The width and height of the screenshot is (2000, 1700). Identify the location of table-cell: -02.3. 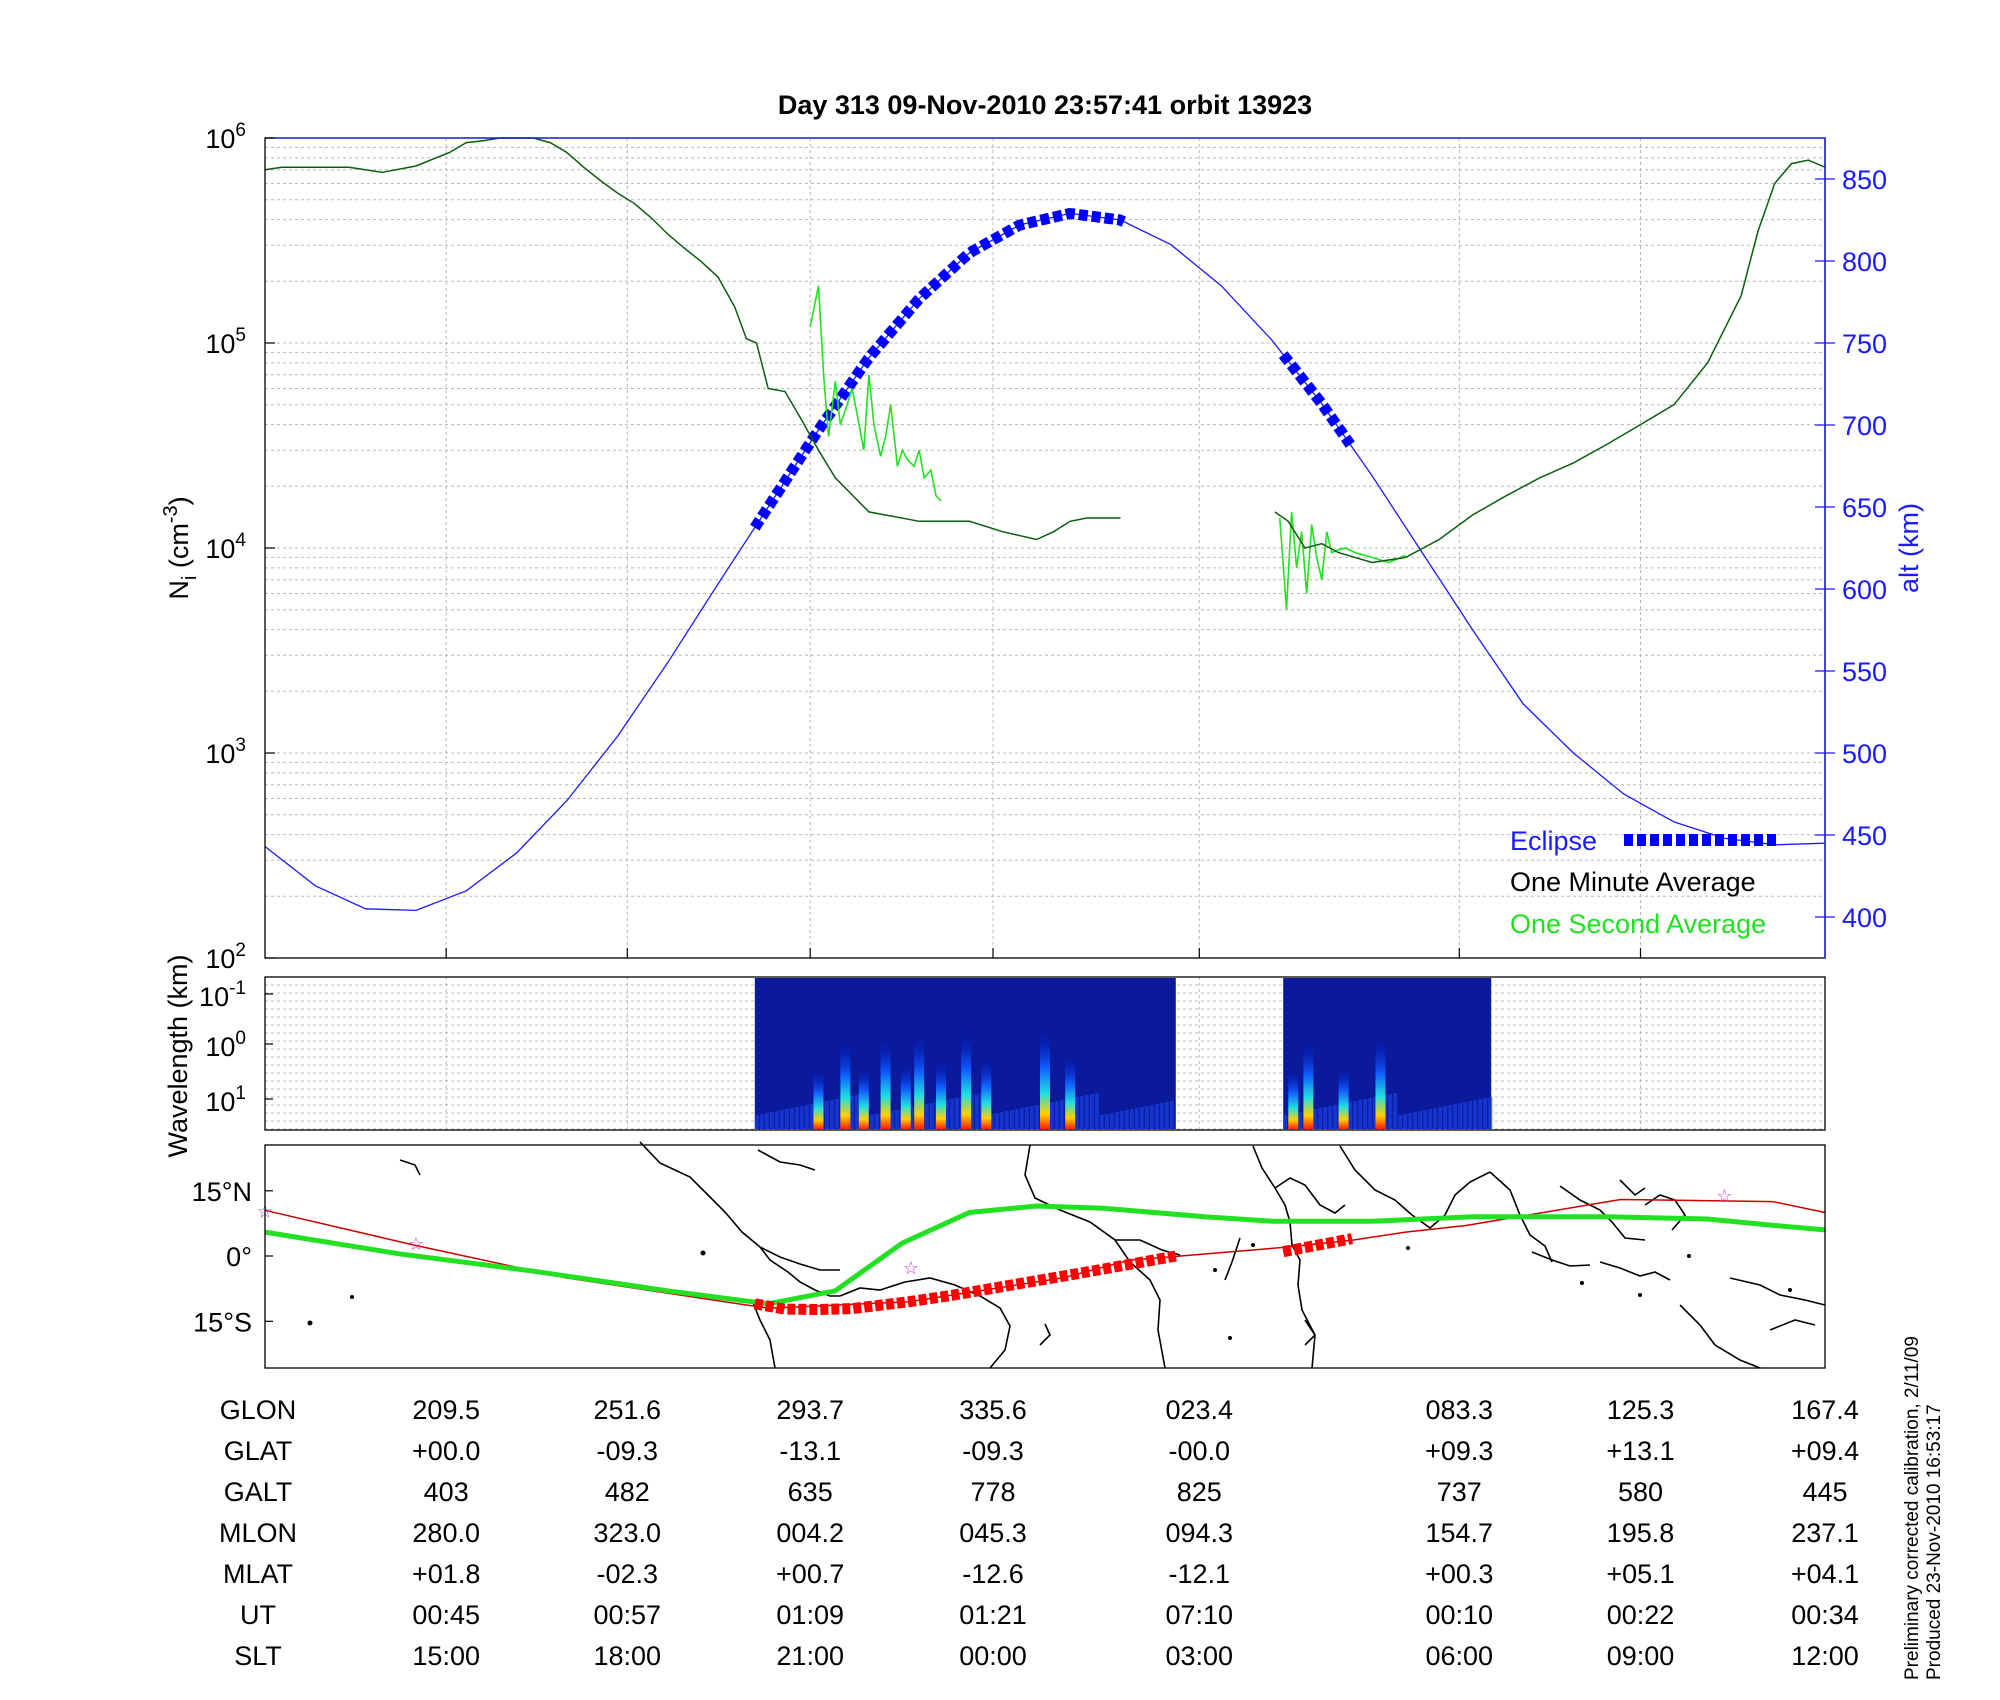
(628, 1574).